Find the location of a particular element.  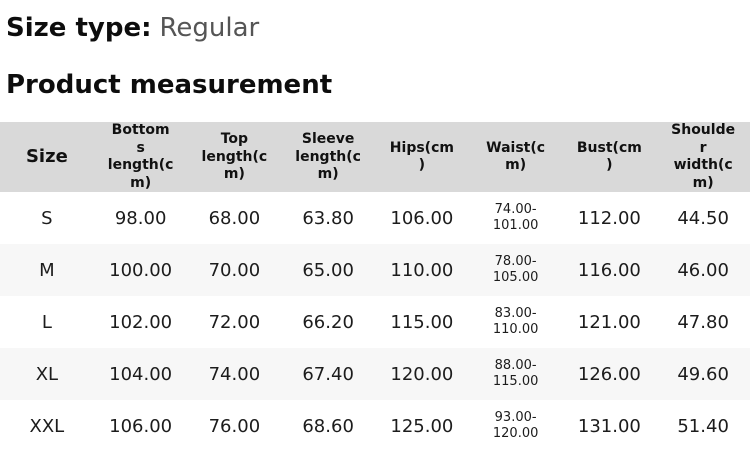

cell-hips: 120.00 is located at coordinates (422, 374).